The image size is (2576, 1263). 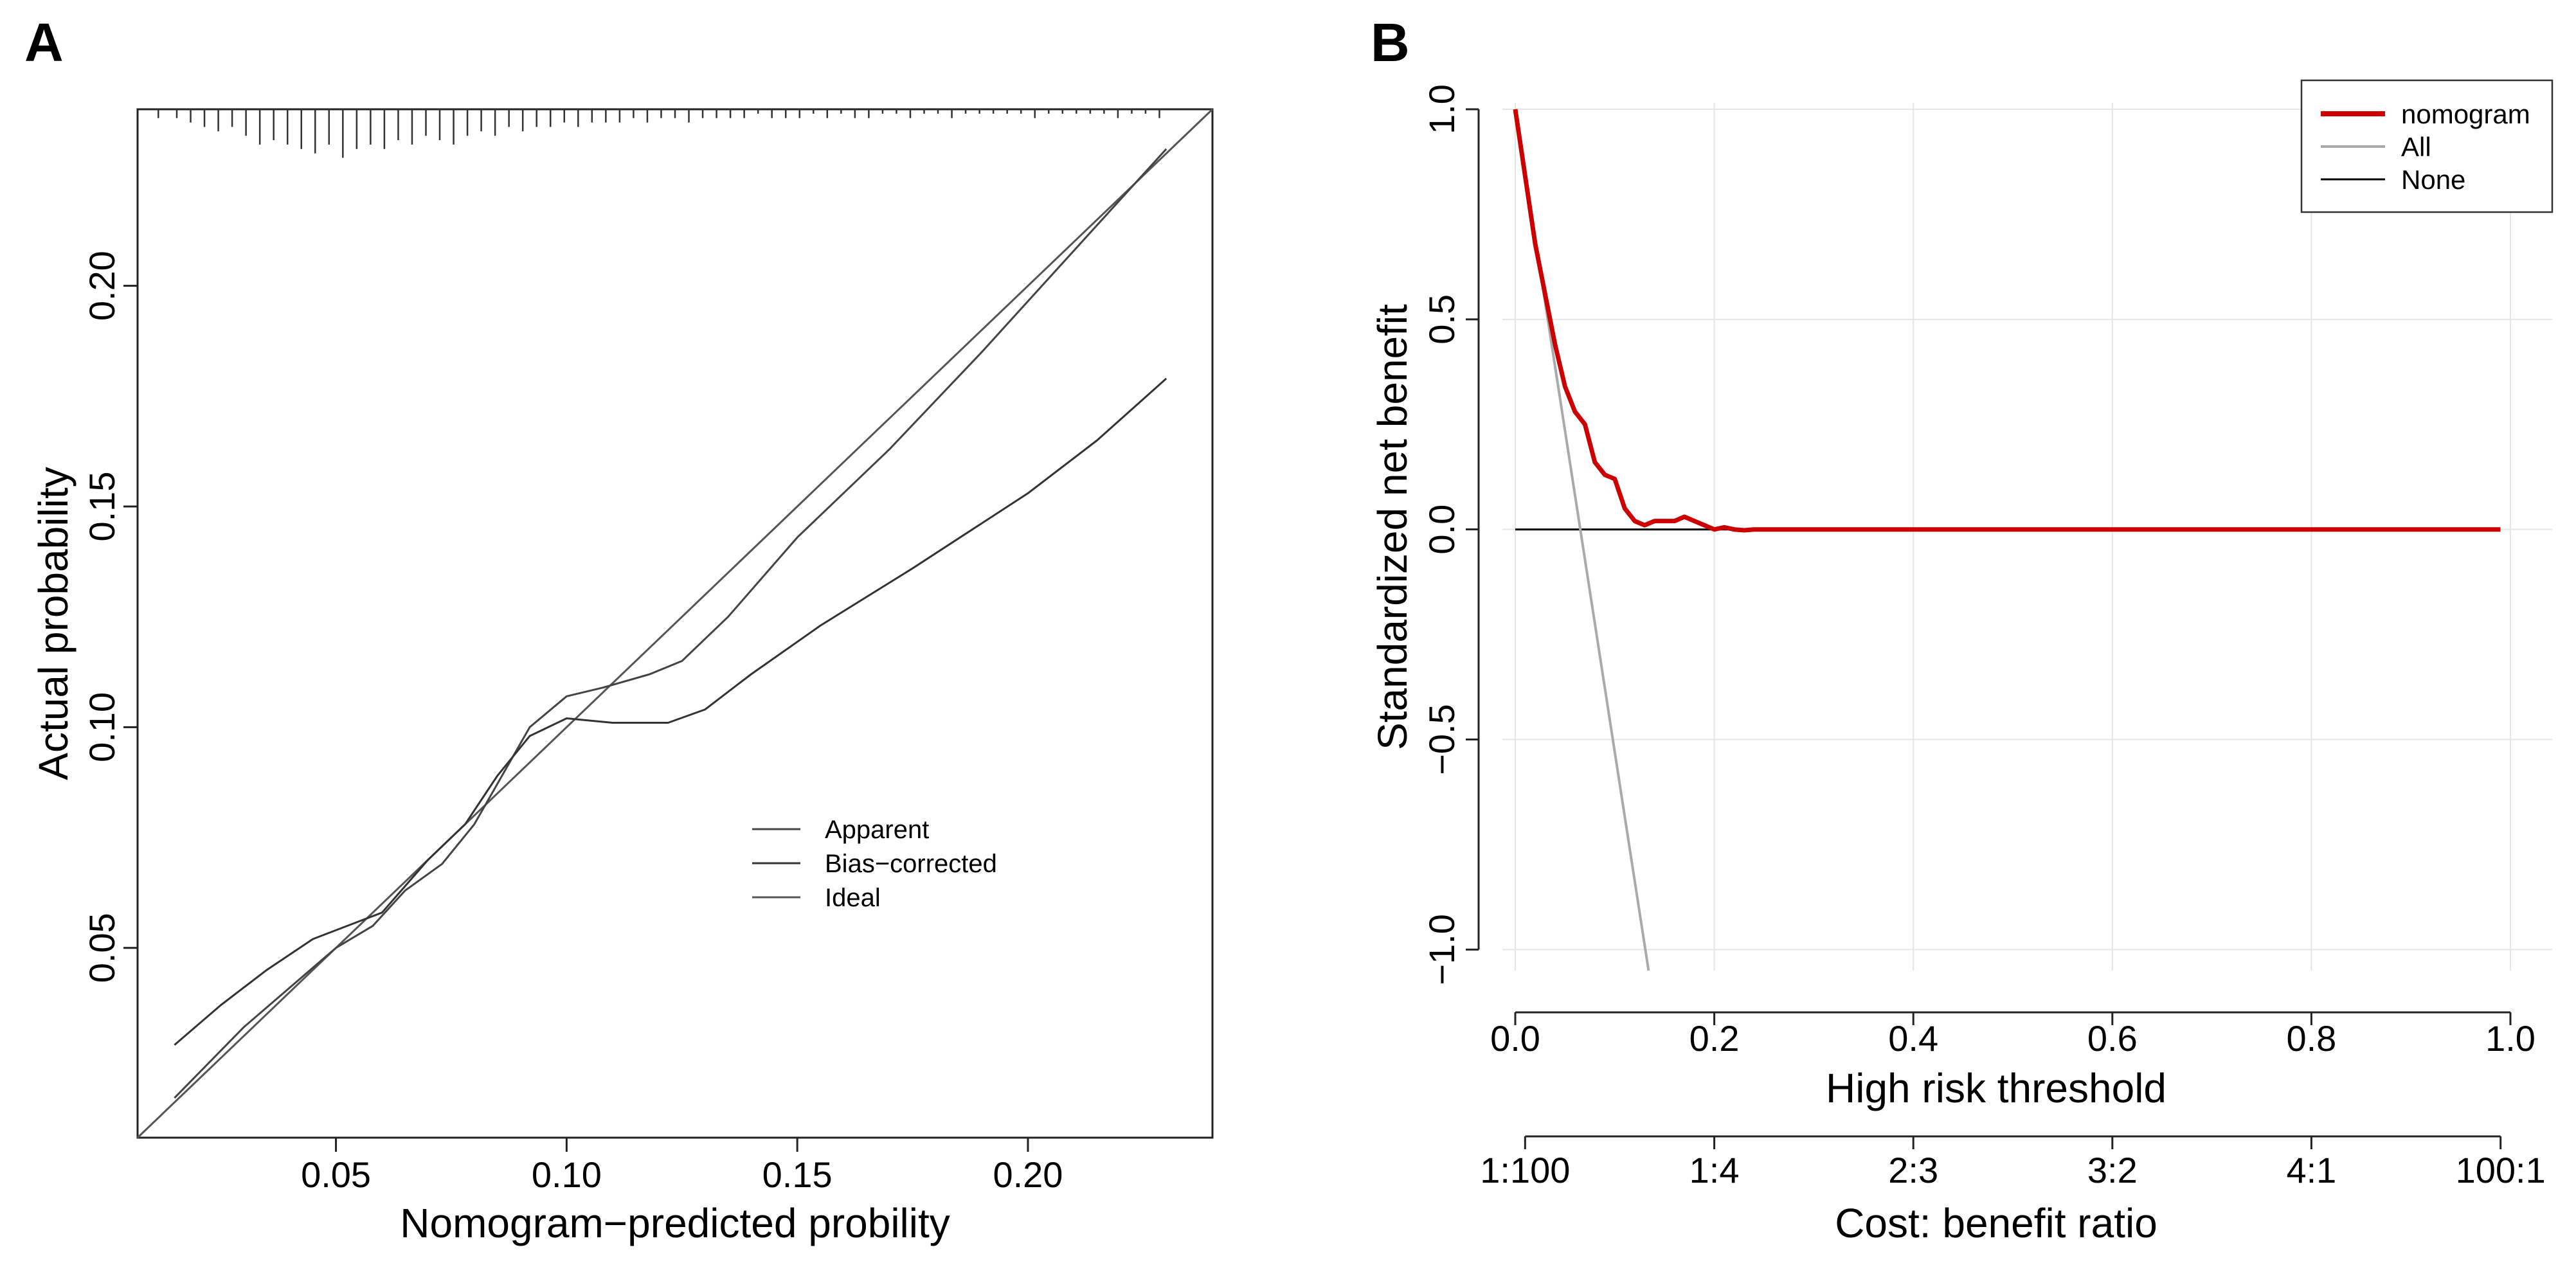 I want to click on x-tick-label: 1.0, so click(x=2510, y=1038).